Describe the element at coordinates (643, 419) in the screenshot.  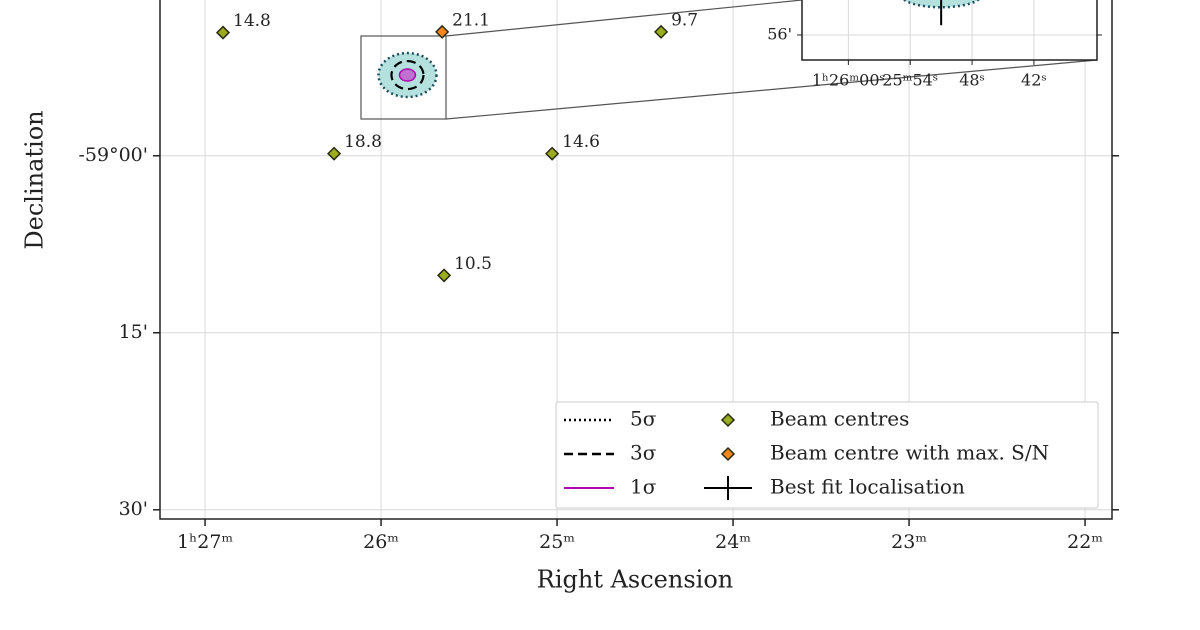
I see `legend-label: 5σ` at that location.